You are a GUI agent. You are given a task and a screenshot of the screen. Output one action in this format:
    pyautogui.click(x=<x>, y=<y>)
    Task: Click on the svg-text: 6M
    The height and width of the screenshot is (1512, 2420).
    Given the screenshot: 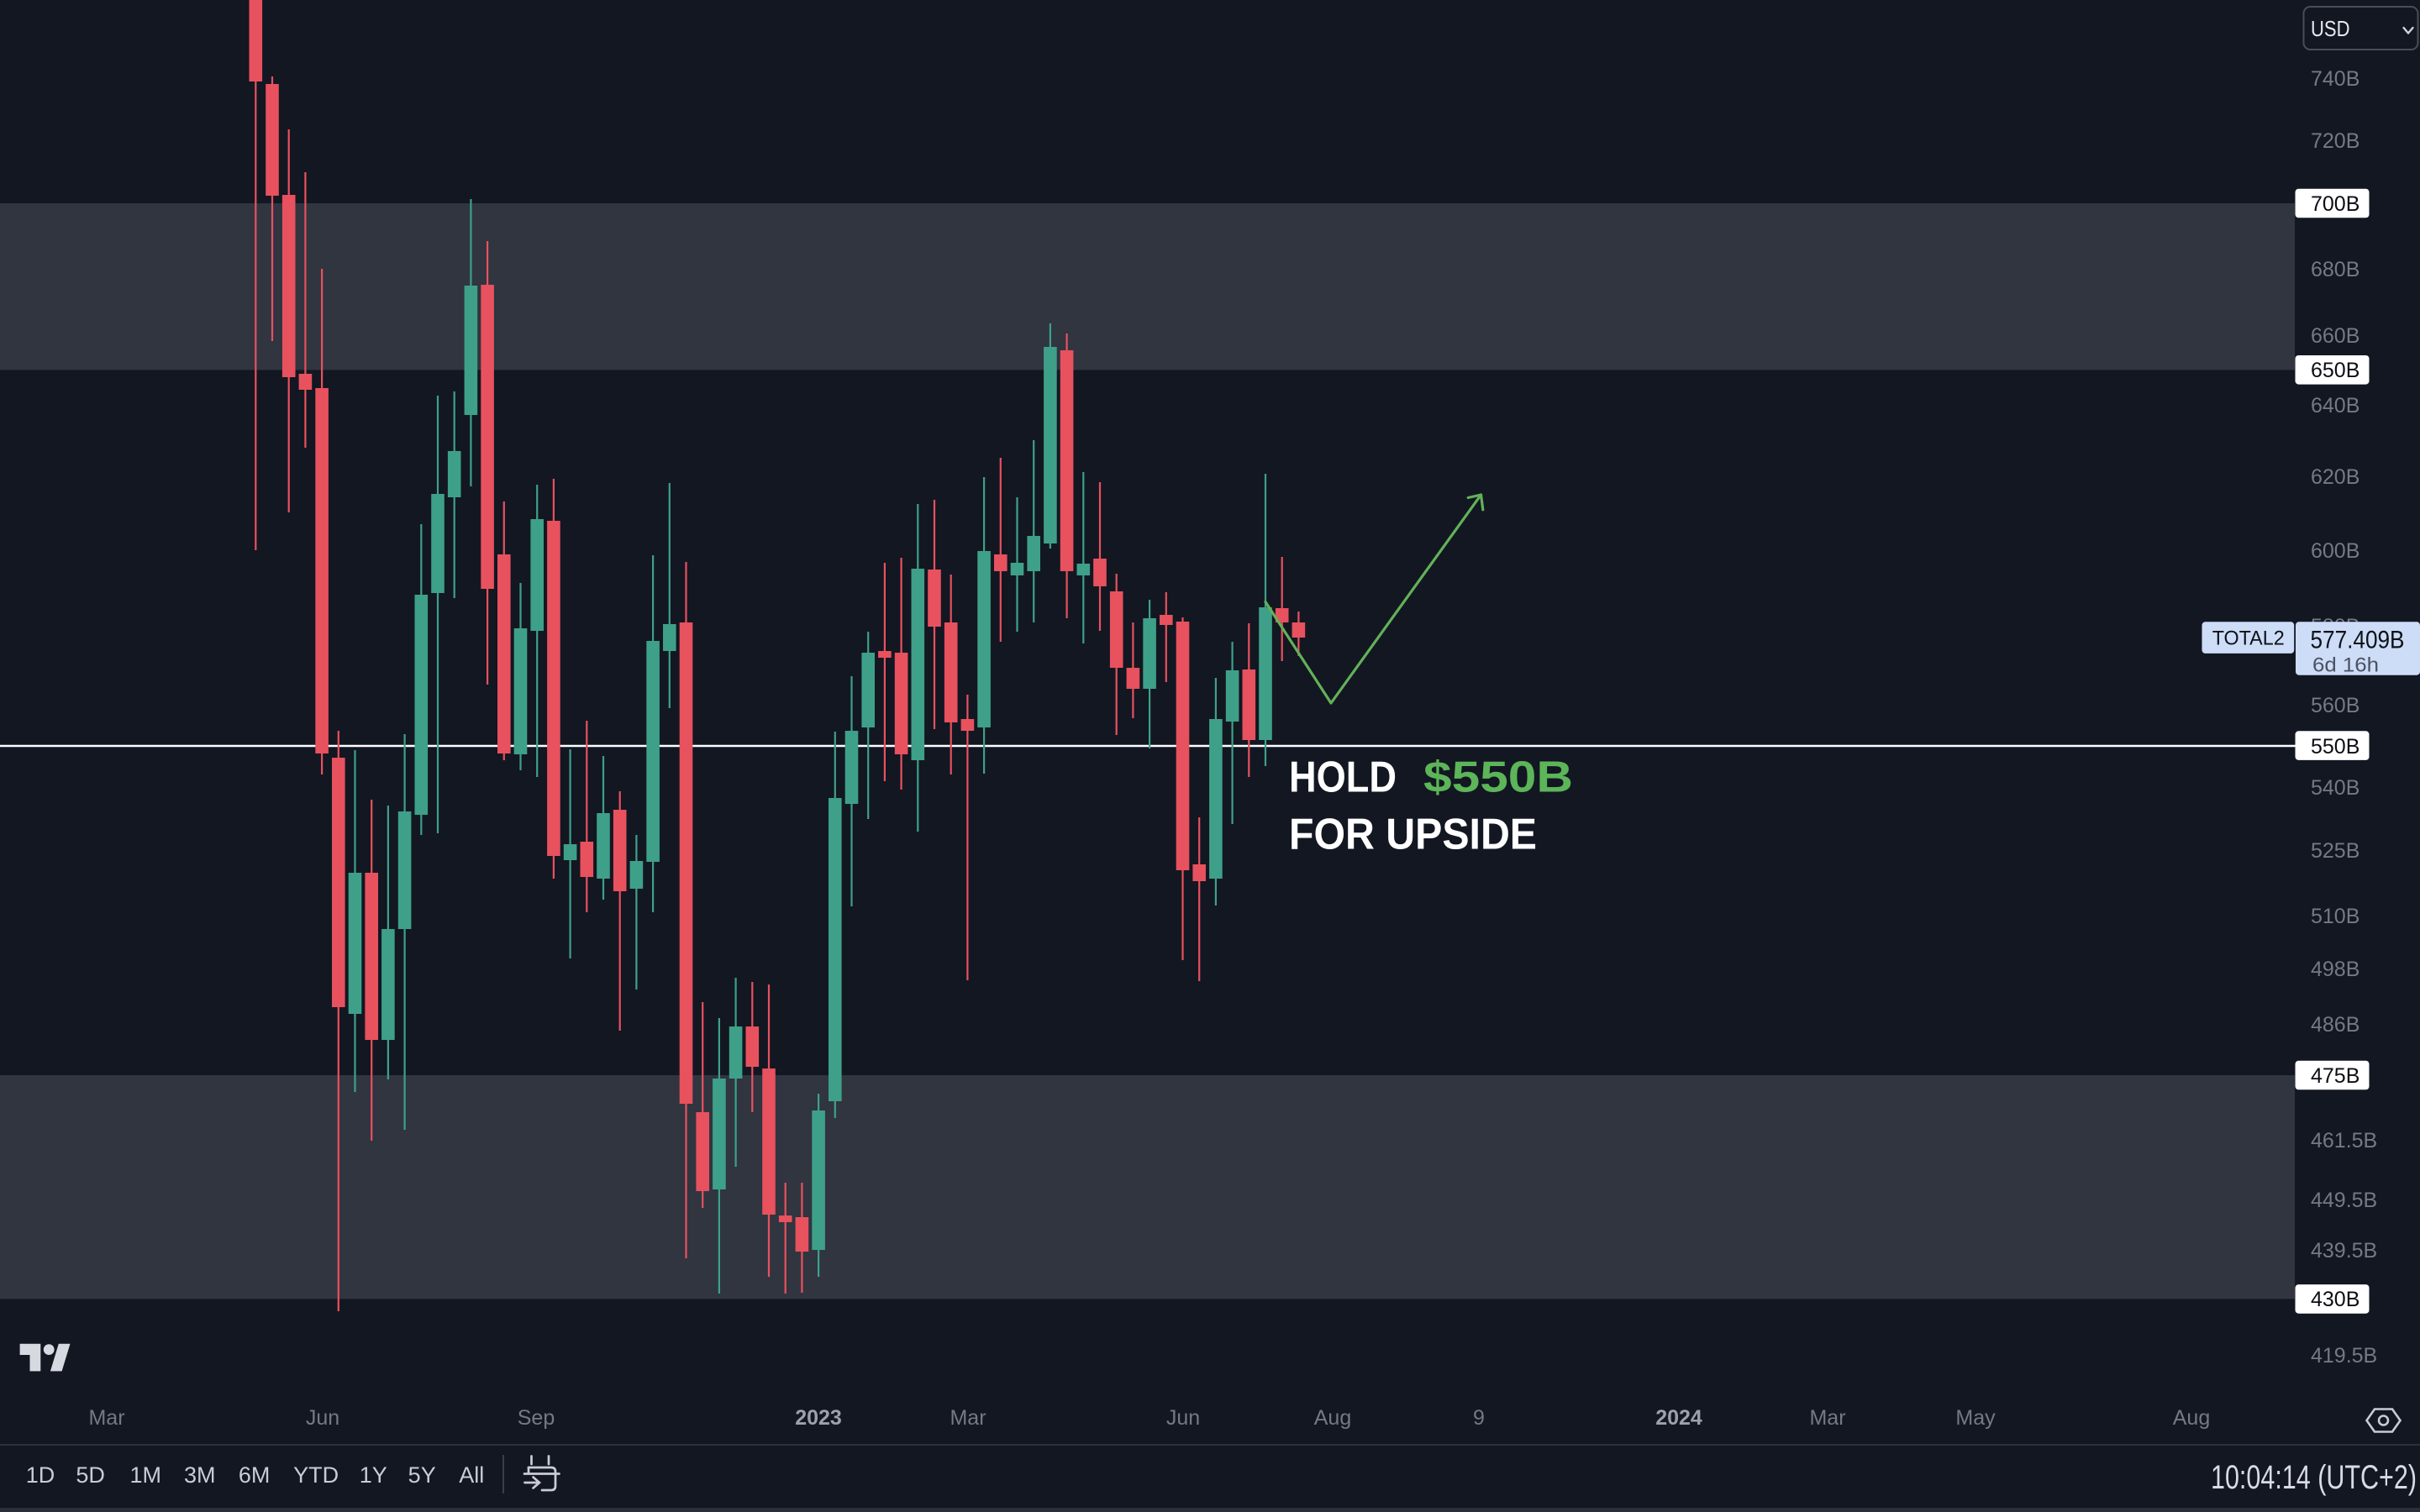 What is the action you would take?
    pyautogui.click(x=255, y=1475)
    